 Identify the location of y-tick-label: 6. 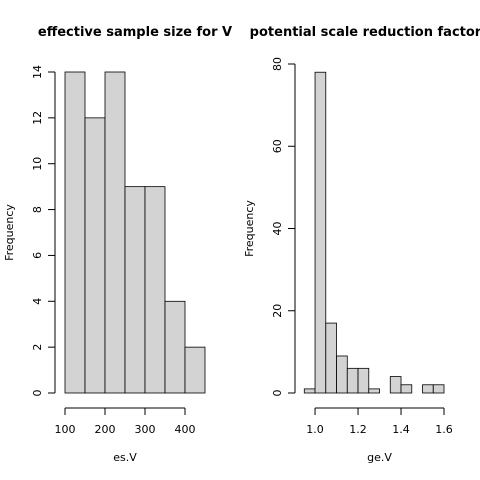
(37, 255).